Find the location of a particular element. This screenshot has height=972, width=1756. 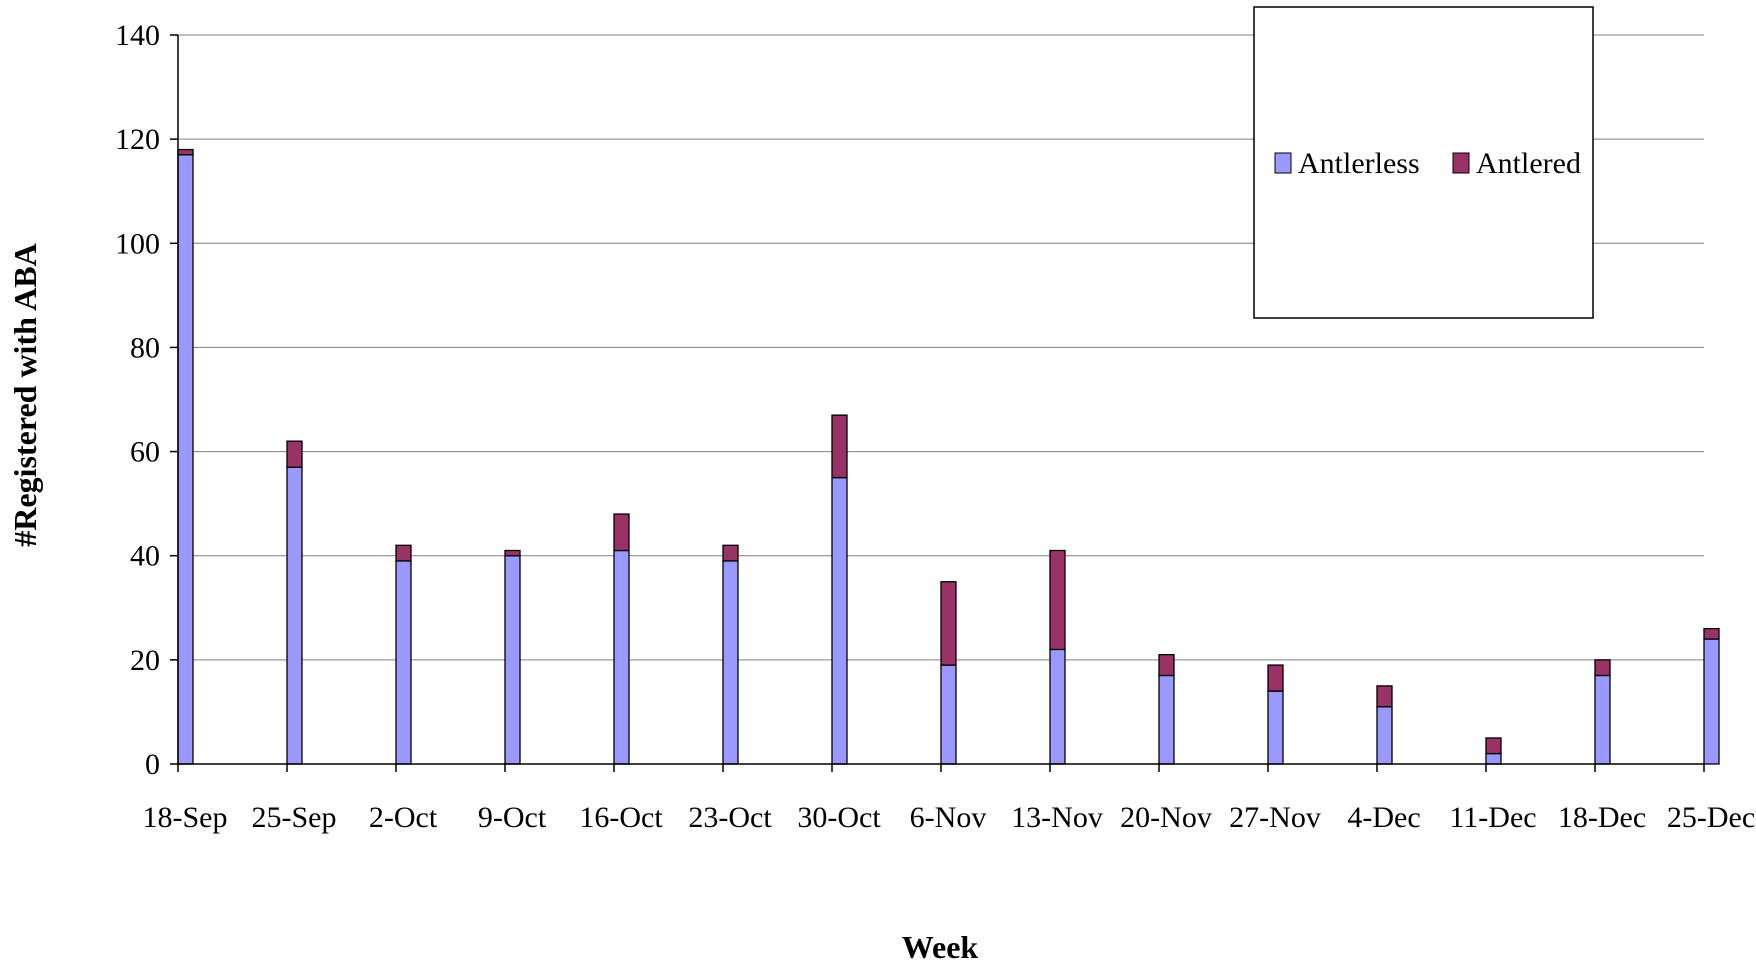

x-tick-label: 2-Oct is located at coordinates (403, 817).